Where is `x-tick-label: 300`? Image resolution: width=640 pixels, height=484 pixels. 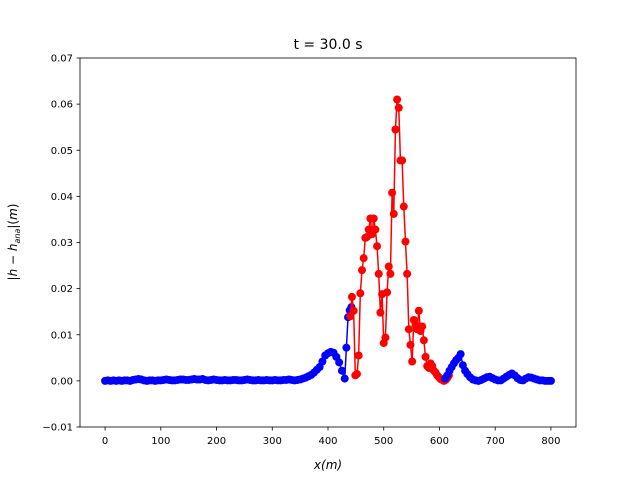
x-tick-label: 300 is located at coordinates (272, 441).